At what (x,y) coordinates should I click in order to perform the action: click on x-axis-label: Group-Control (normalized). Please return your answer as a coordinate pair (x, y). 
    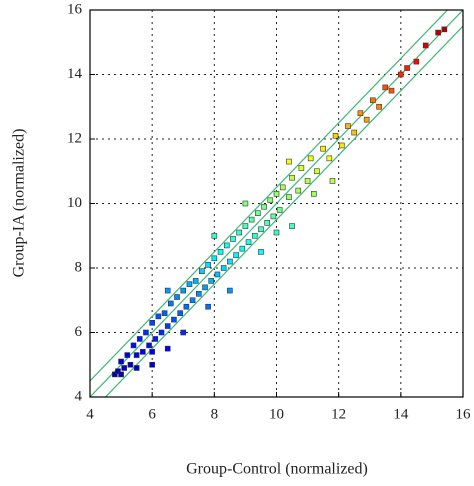
    Looking at the image, I should click on (277, 469).